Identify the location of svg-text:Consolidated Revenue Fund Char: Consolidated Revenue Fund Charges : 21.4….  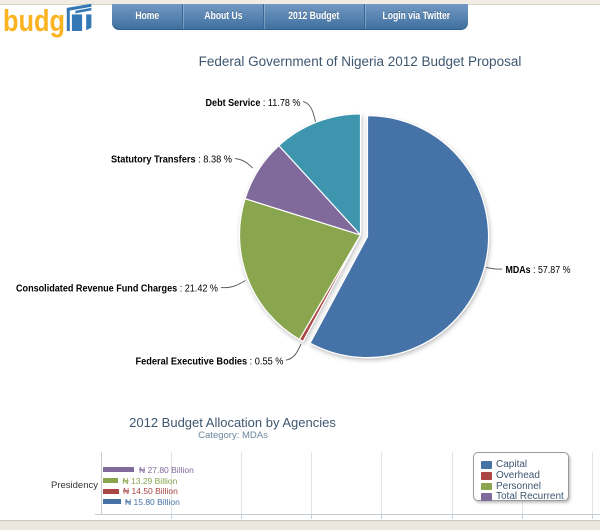
(117, 289).